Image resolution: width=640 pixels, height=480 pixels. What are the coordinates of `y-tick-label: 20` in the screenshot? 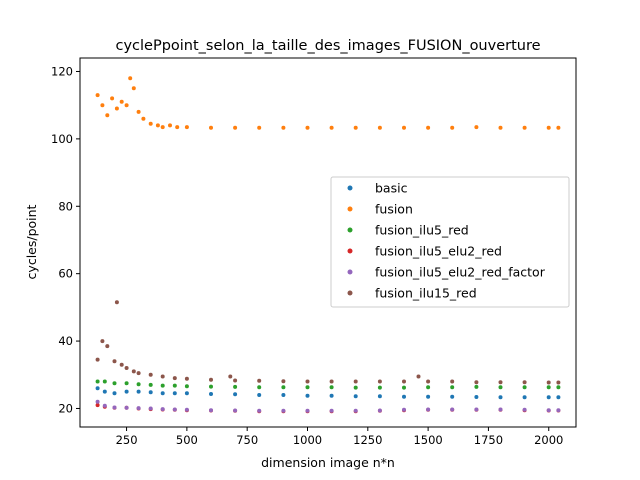 It's located at (65, 408).